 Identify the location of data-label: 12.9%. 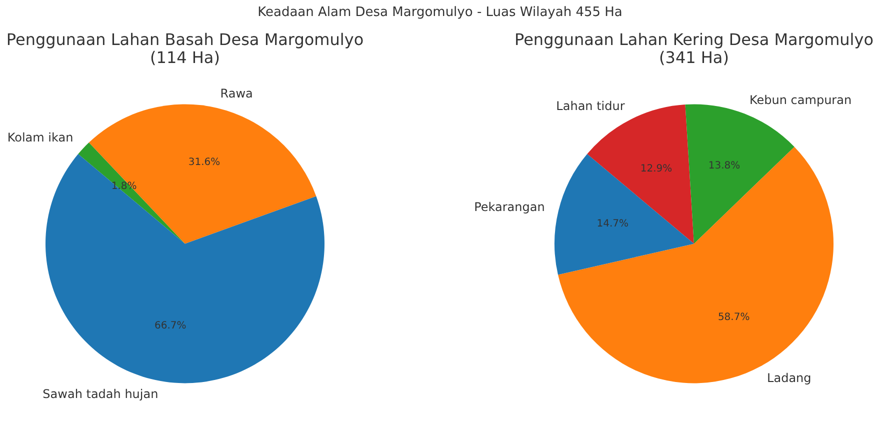
(656, 169).